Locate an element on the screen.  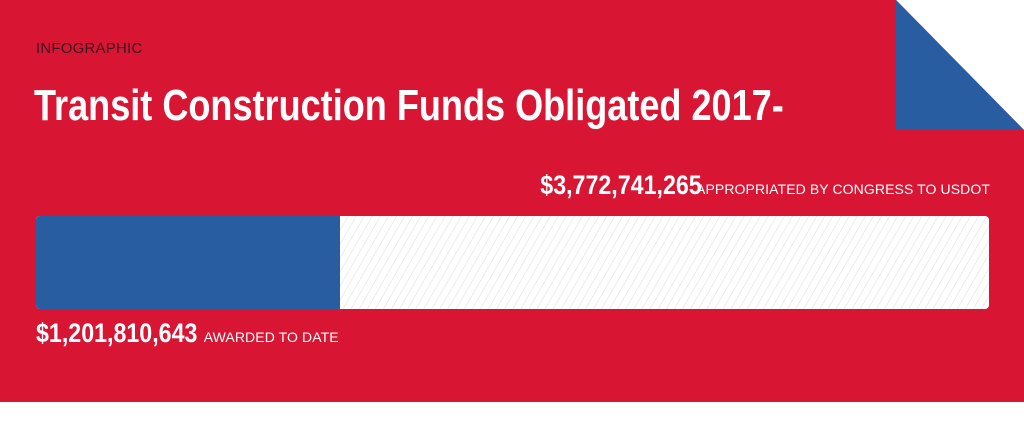
appropriated-amount: $3,772,741,265 is located at coordinates (621, 185).